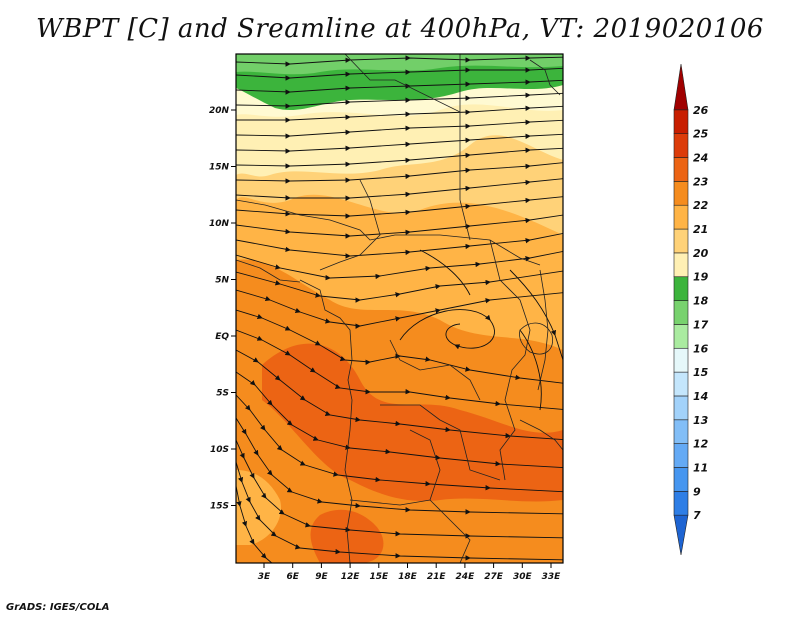 Image resolution: width=800 pixels, height=618 pixels. Describe the element at coordinates (701, 301) in the screenshot. I see `colorbar-label: 18` at that location.